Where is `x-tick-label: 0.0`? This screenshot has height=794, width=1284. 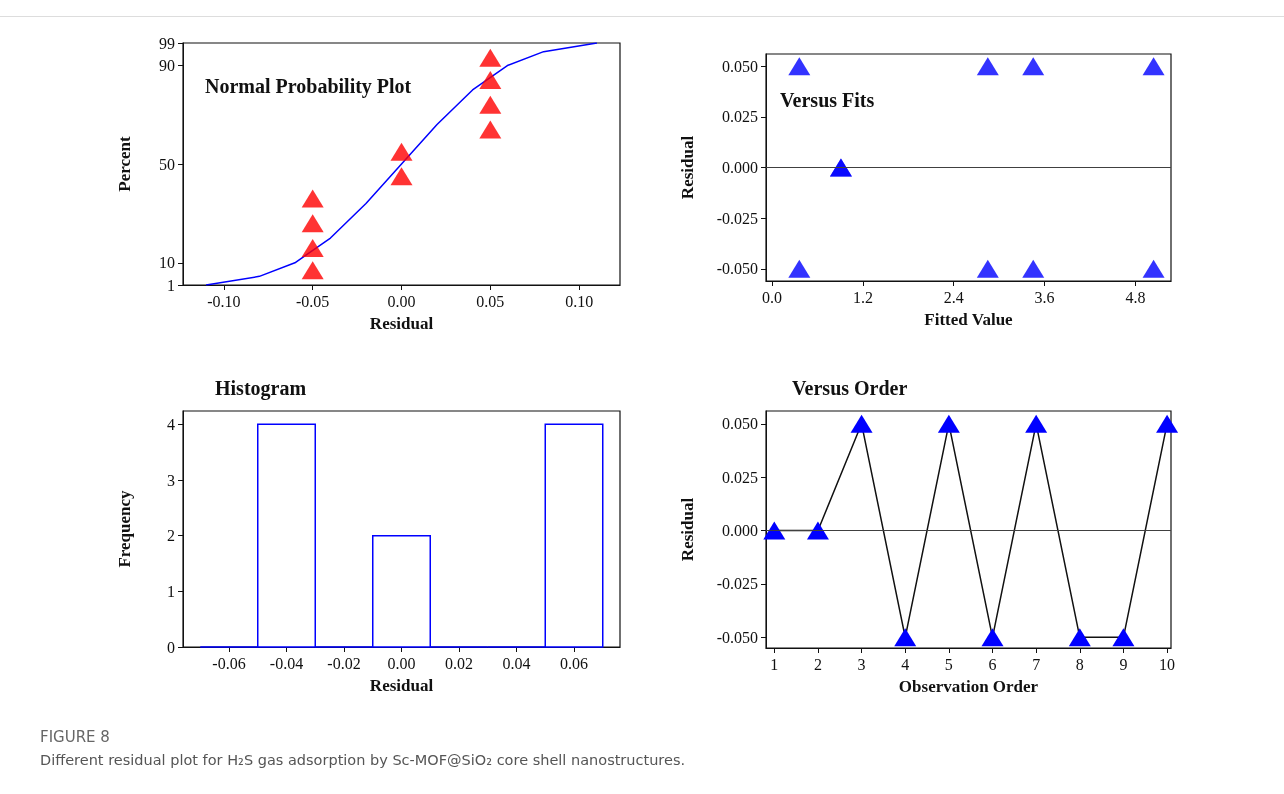 x-tick-label: 0.0 is located at coordinates (772, 297).